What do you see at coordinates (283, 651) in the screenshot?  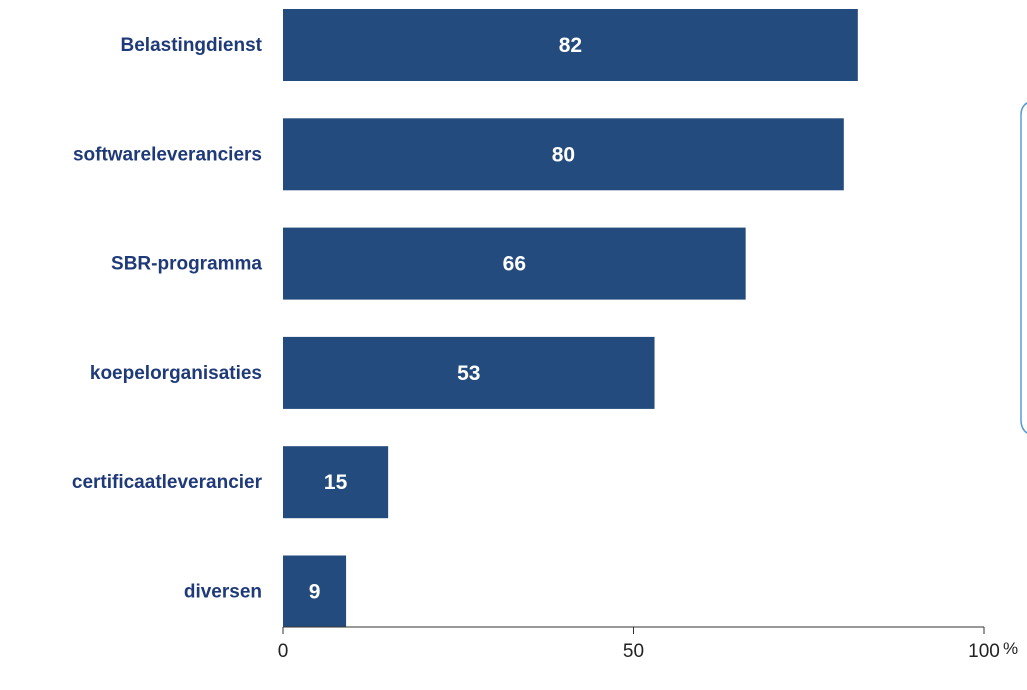 I see `x-tick-label-0: 0` at bounding box center [283, 651].